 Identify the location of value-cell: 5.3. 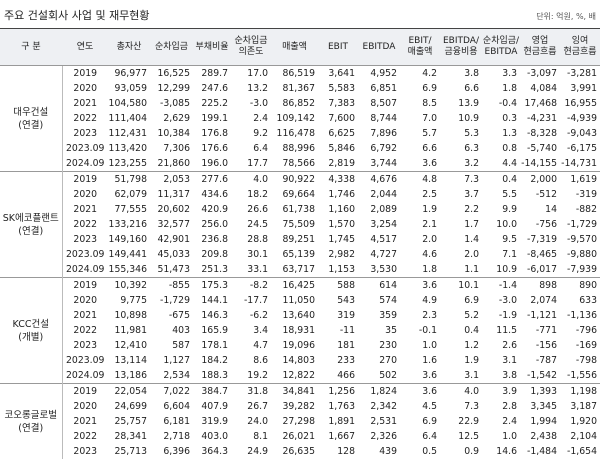
(471, 133).